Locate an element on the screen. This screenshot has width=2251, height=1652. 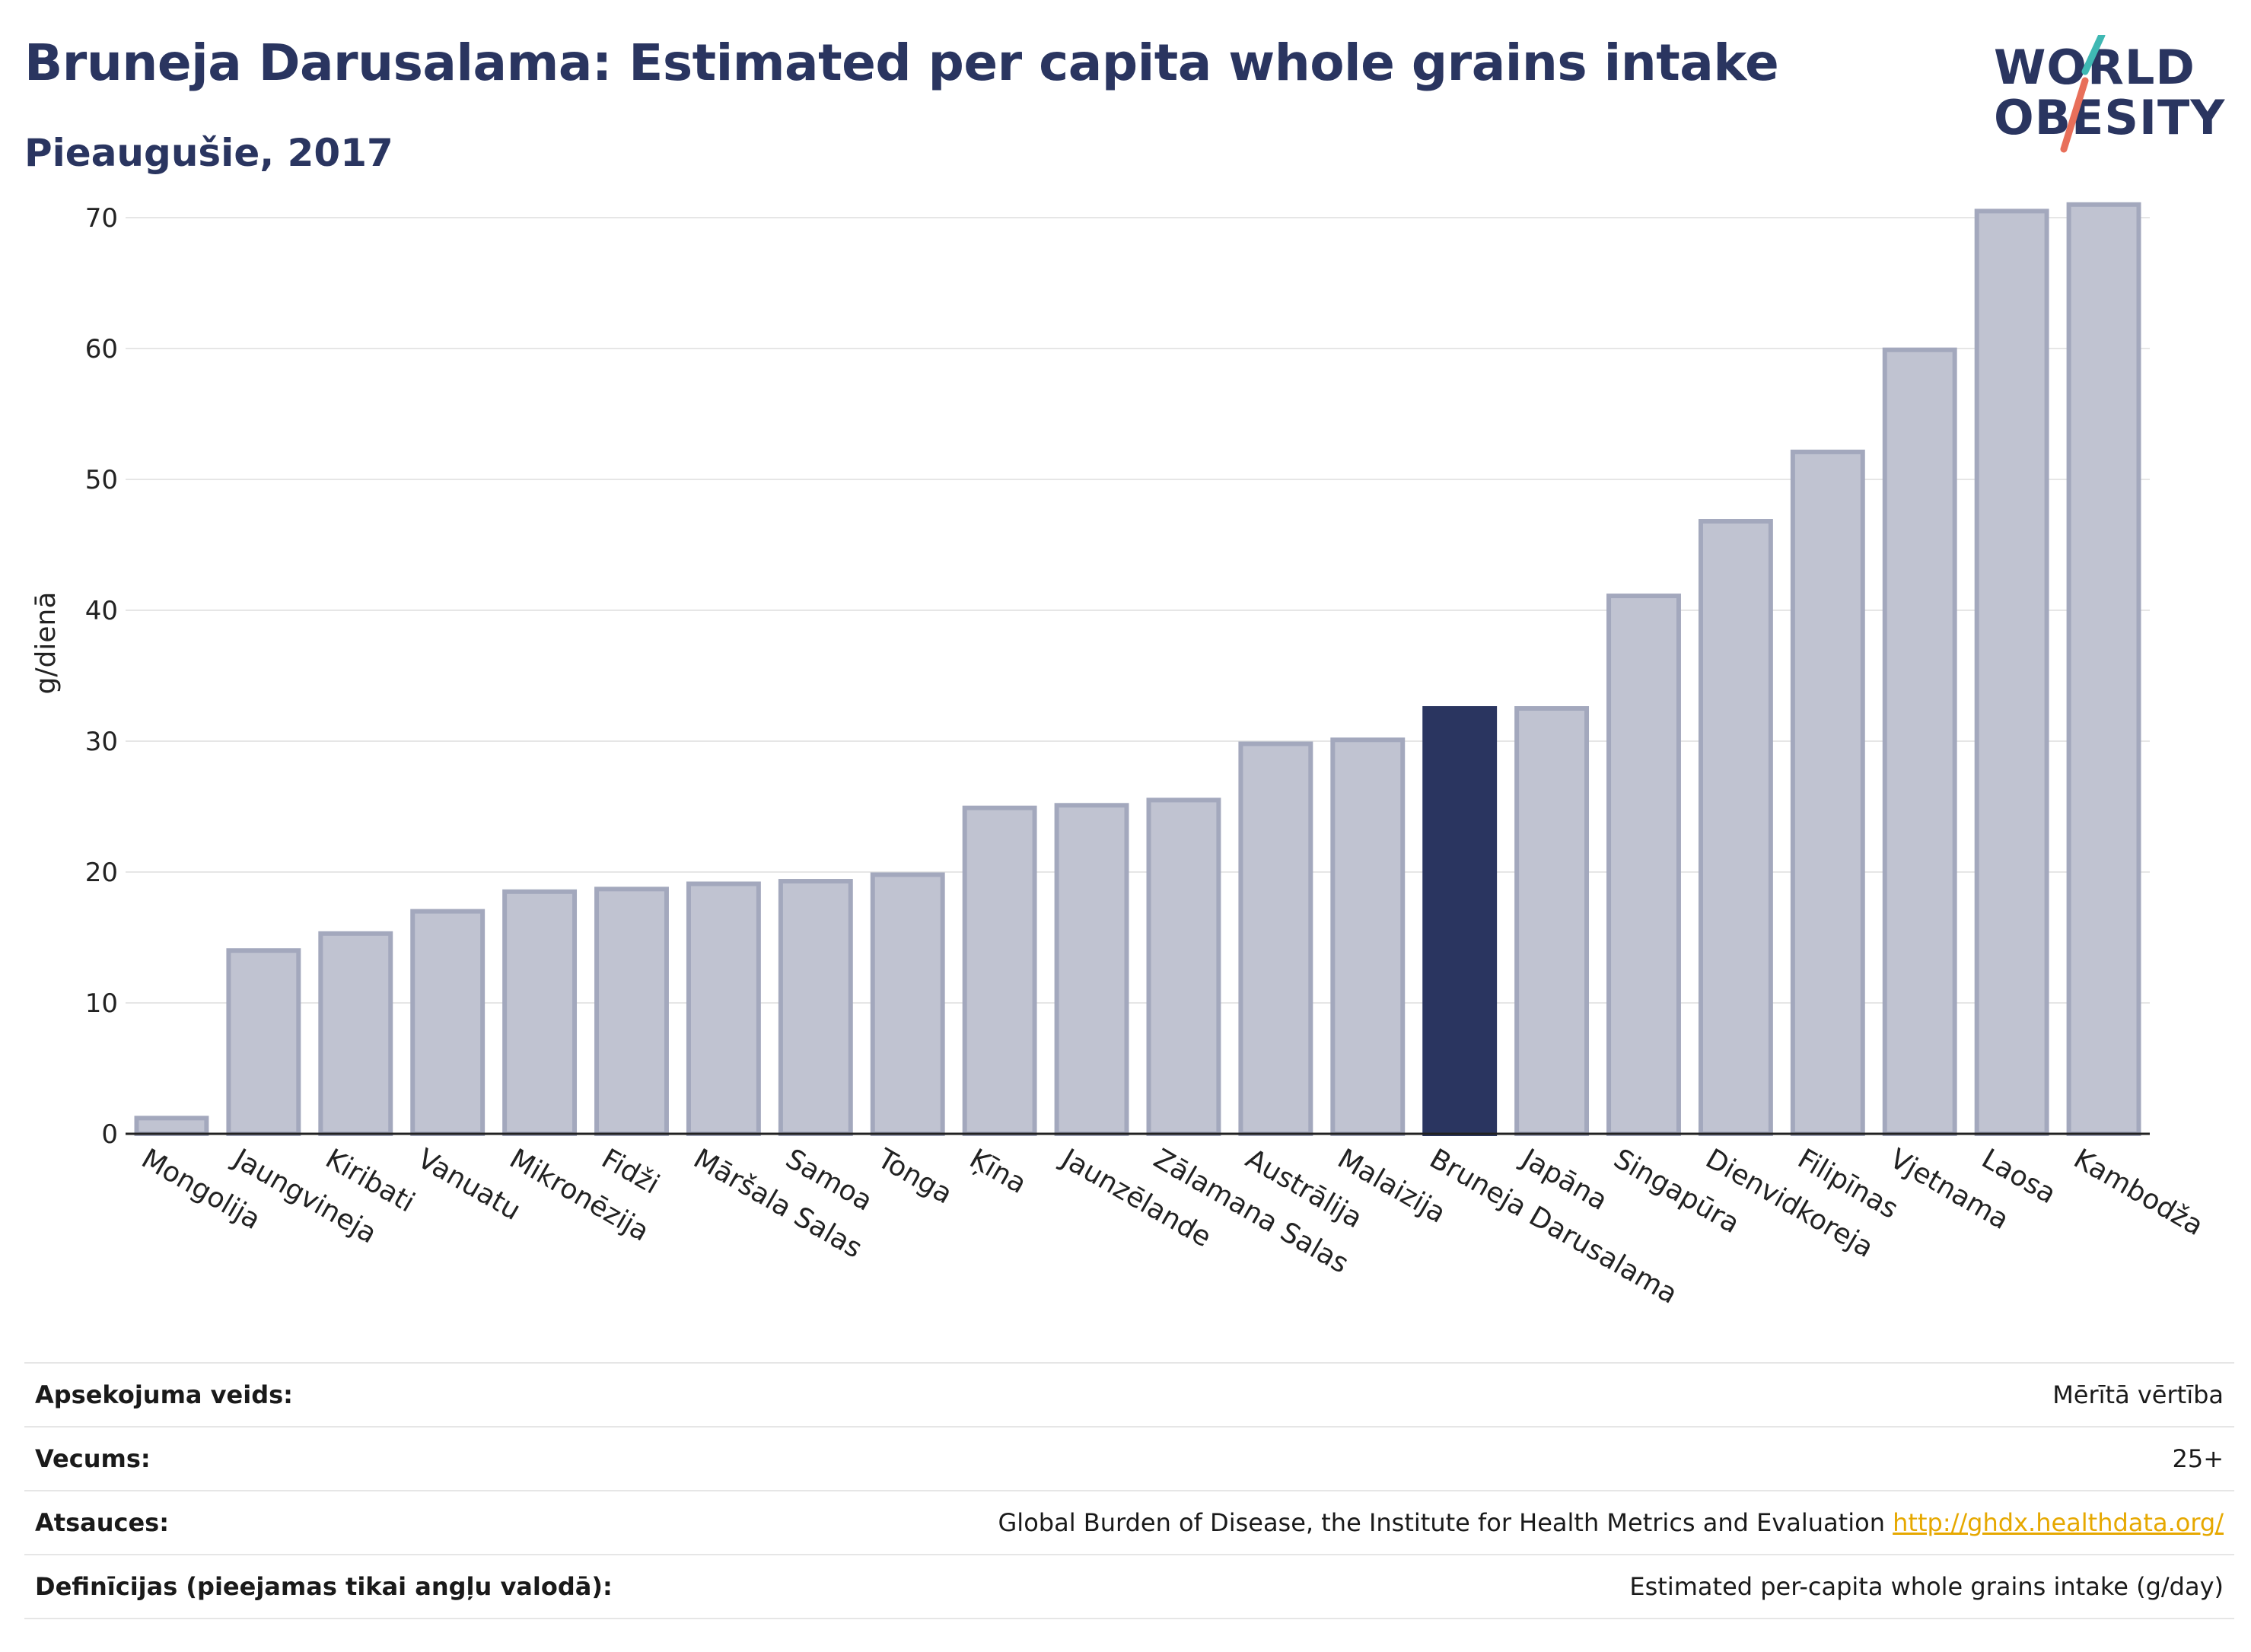
category-label: Ķīna is located at coordinates (997, 1171).